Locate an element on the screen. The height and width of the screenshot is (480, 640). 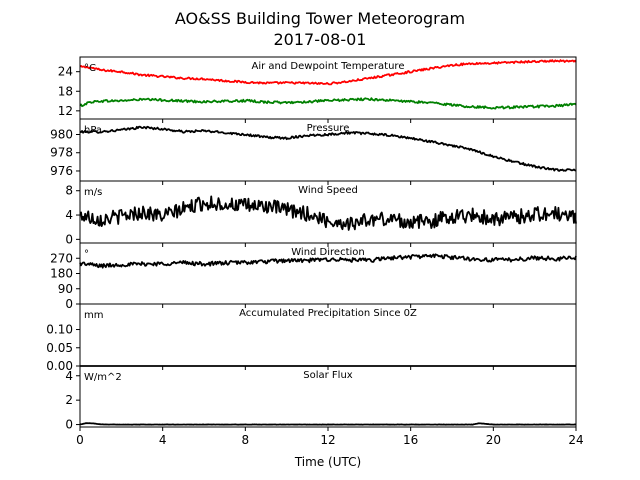
y-tick-label: 976 is located at coordinates (61, 171).